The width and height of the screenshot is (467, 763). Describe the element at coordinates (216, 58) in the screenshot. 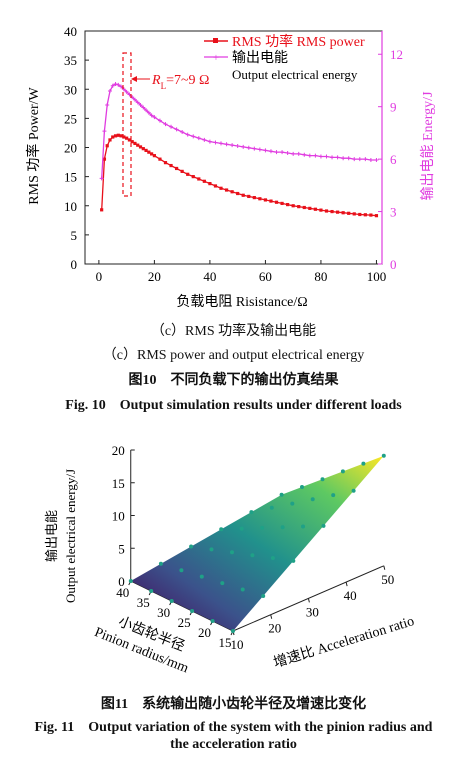

I see `legend-energy-marker: +` at that location.